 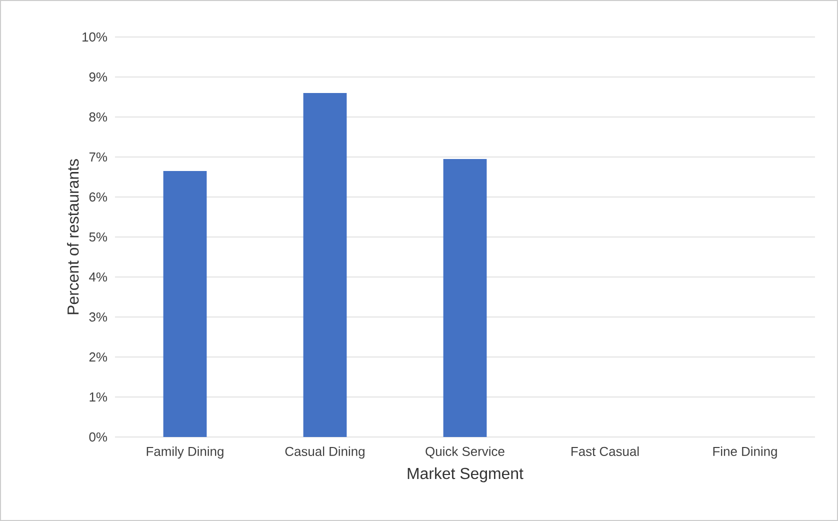 I want to click on y-tick-label: 8%, so click(x=98, y=117).